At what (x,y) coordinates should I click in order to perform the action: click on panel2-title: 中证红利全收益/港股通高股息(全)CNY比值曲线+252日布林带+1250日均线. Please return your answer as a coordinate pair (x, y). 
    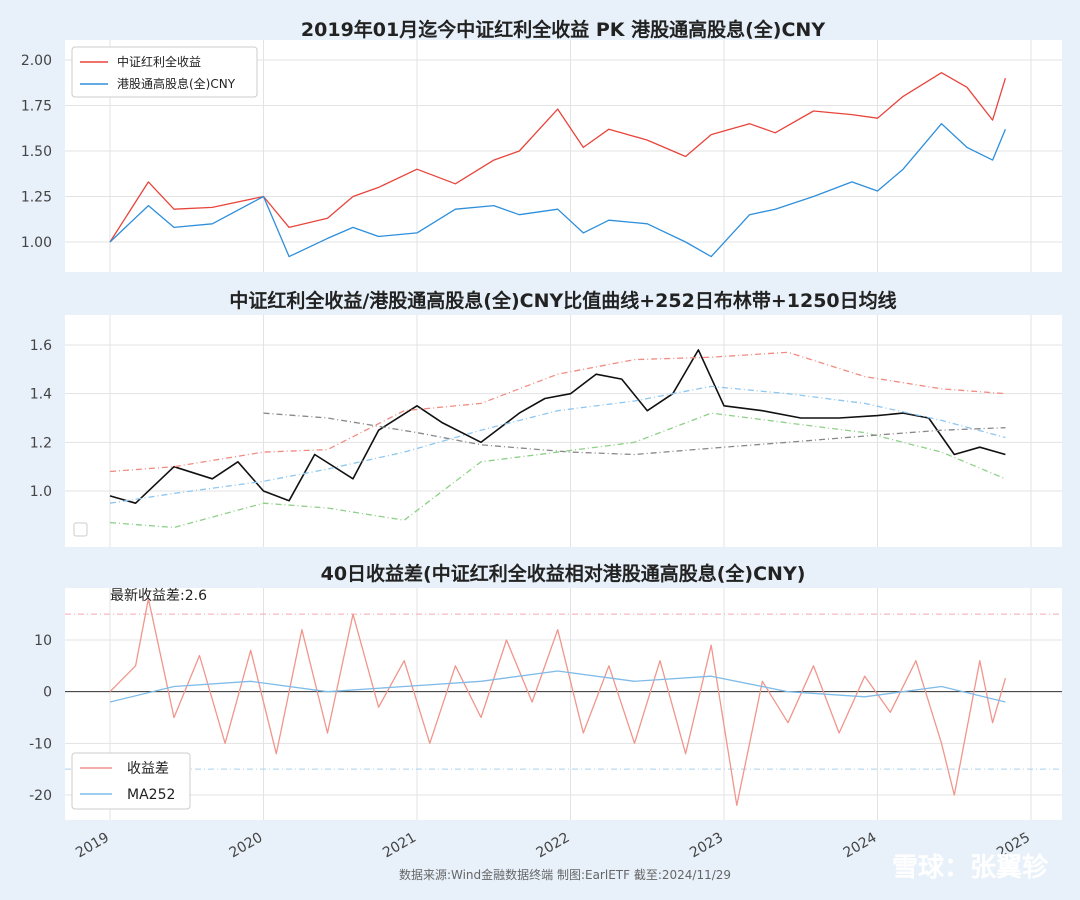
    Looking at the image, I should click on (562, 300).